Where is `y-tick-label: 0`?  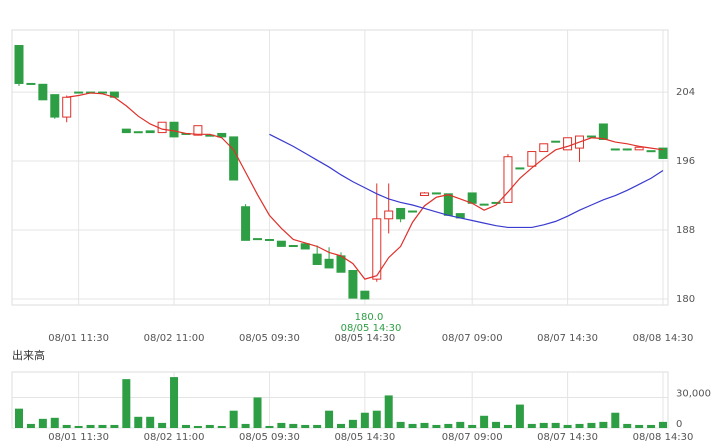 y-tick-label: 0 is located at coordinates (679, 424).